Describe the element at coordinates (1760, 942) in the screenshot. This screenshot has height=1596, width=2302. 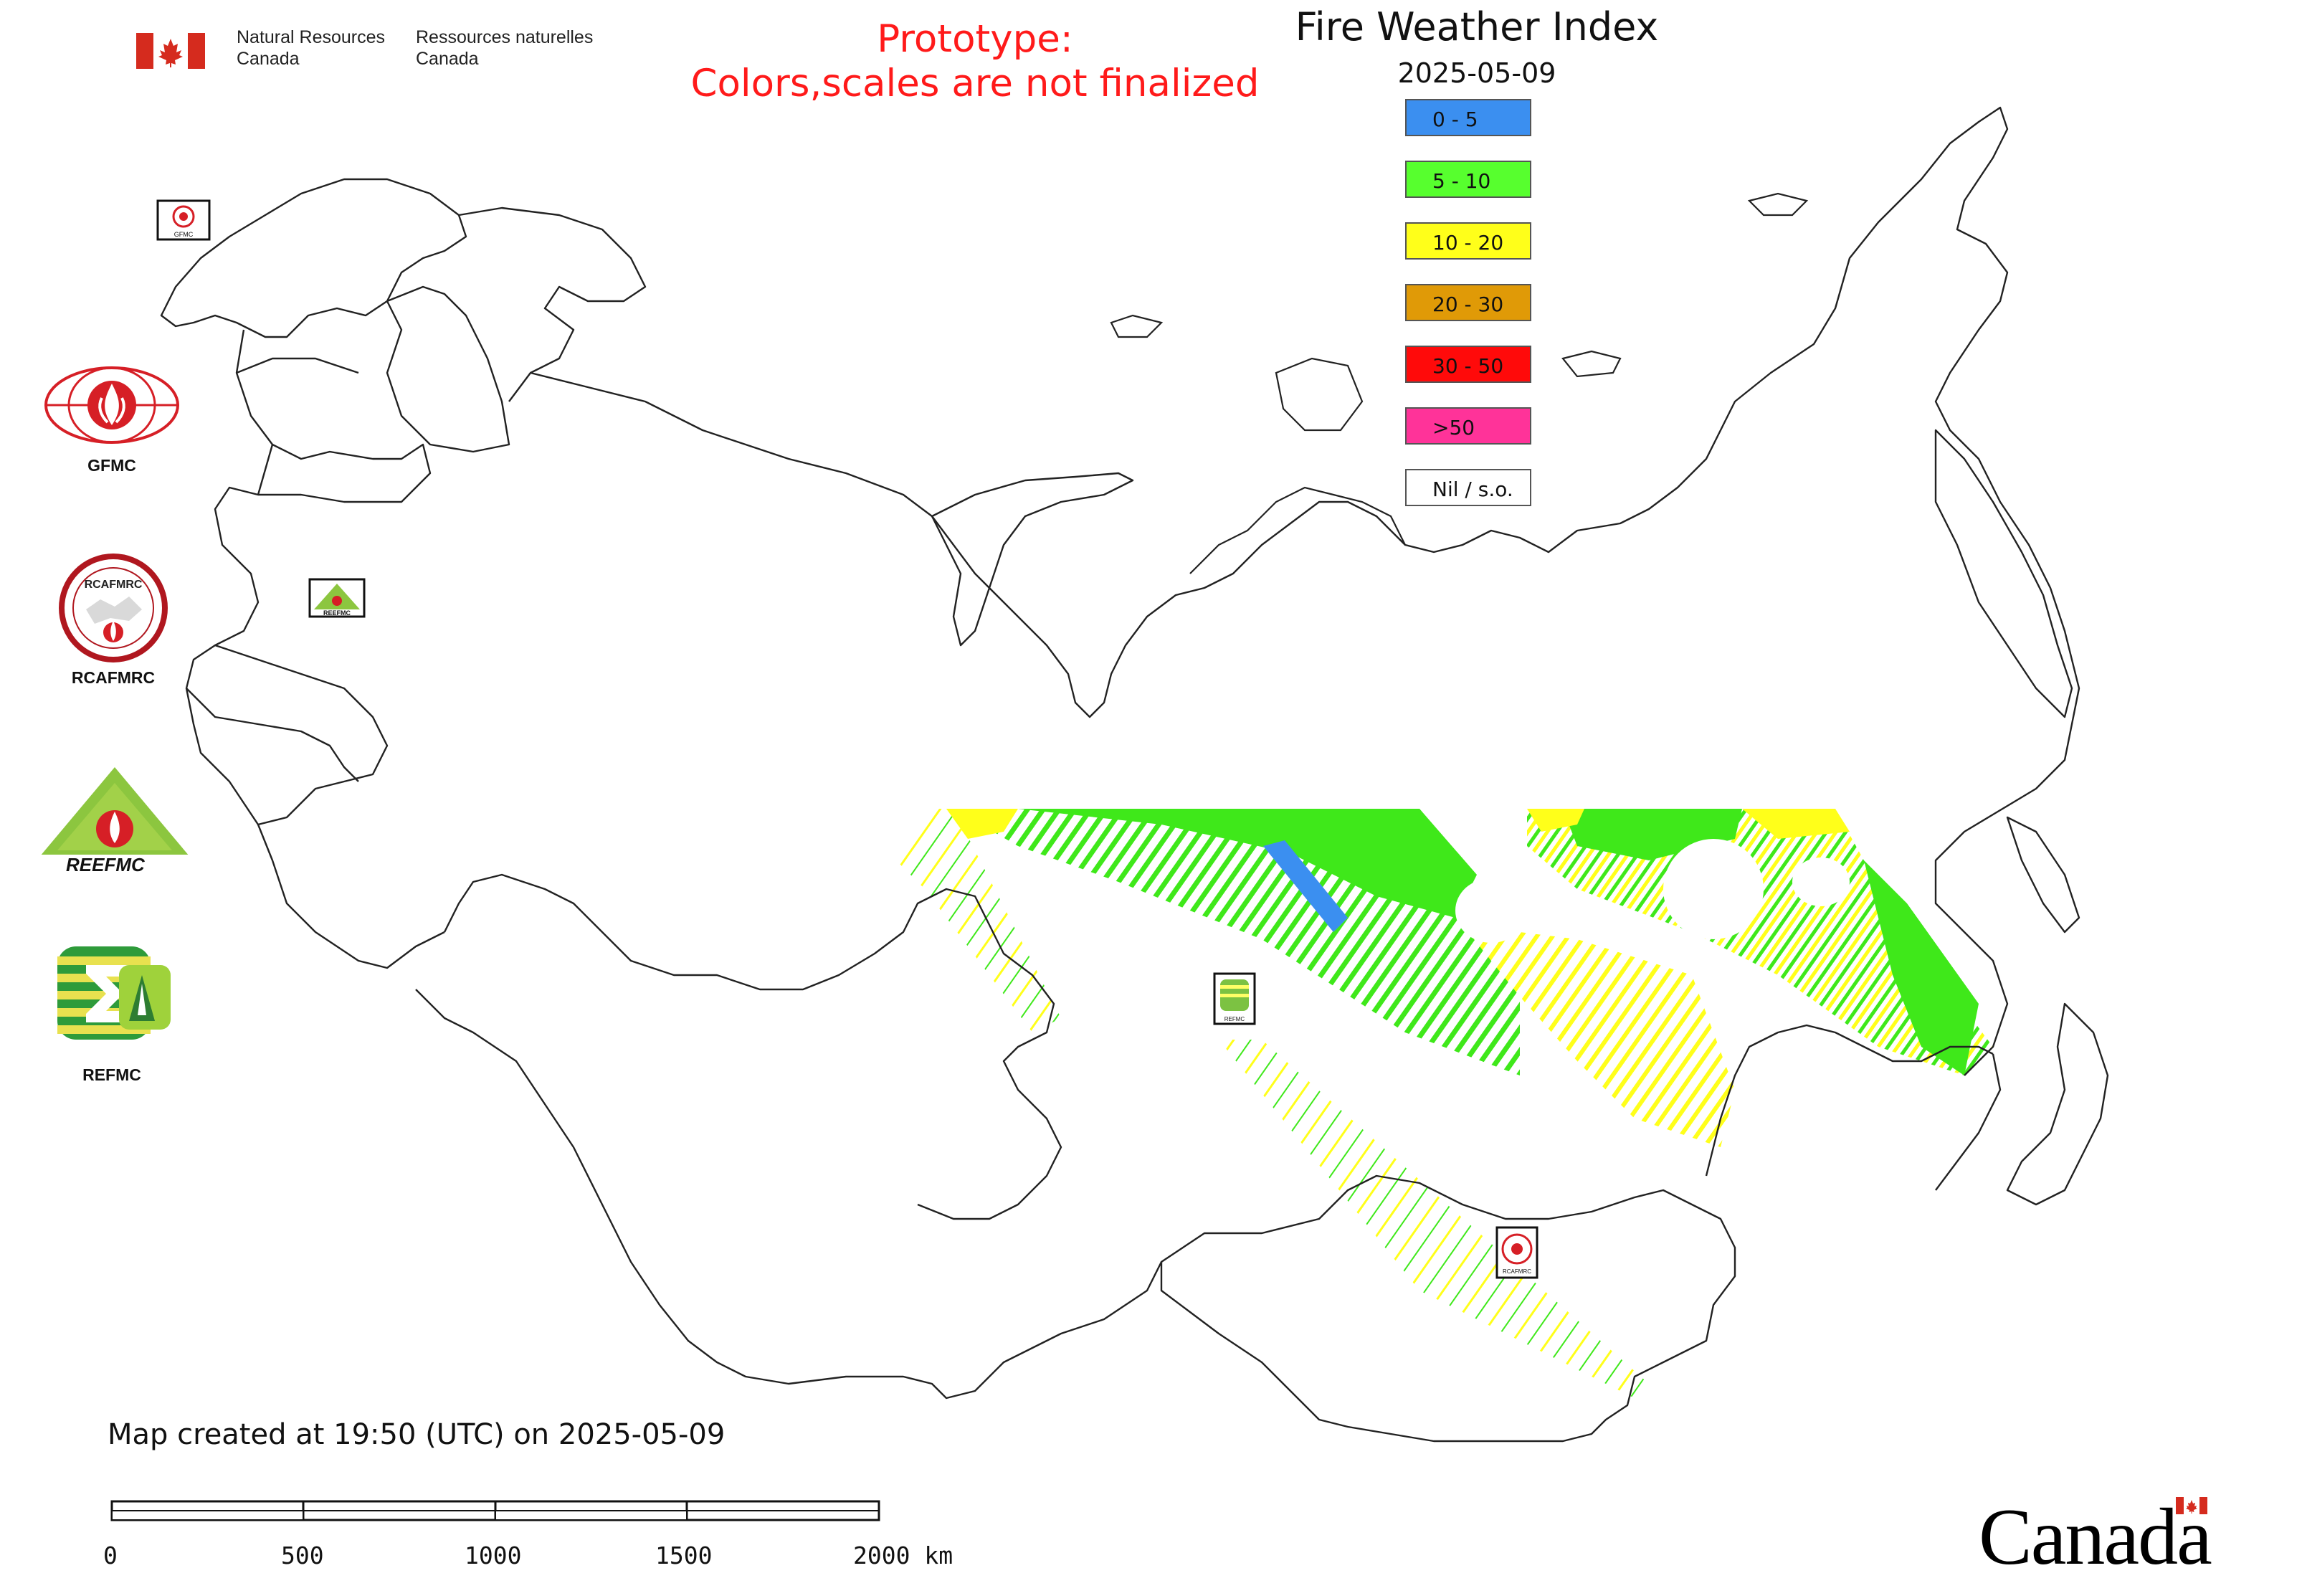
I see `fwi-green-east` at that location.